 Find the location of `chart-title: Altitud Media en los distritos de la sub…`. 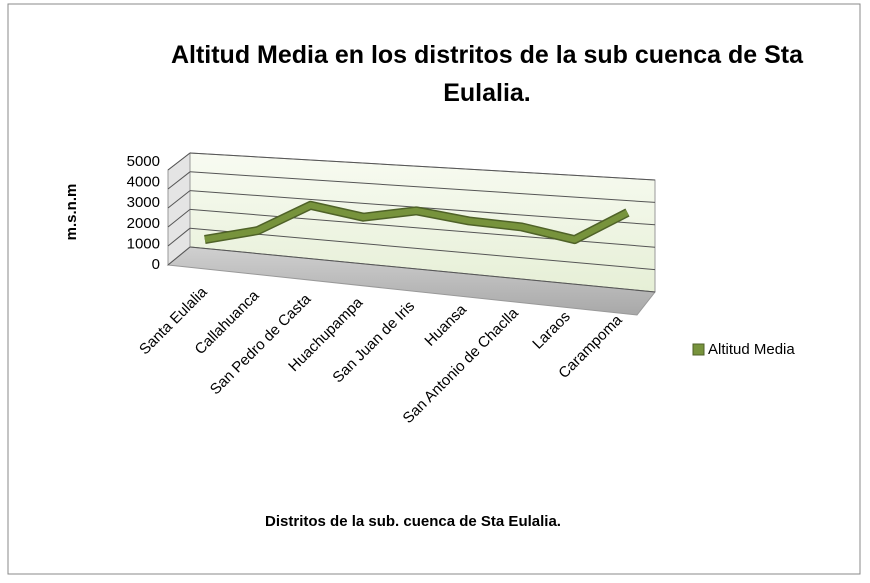

chart-title: Altitud Media en los distritos de la sub… is located at coordinates (487, 74).